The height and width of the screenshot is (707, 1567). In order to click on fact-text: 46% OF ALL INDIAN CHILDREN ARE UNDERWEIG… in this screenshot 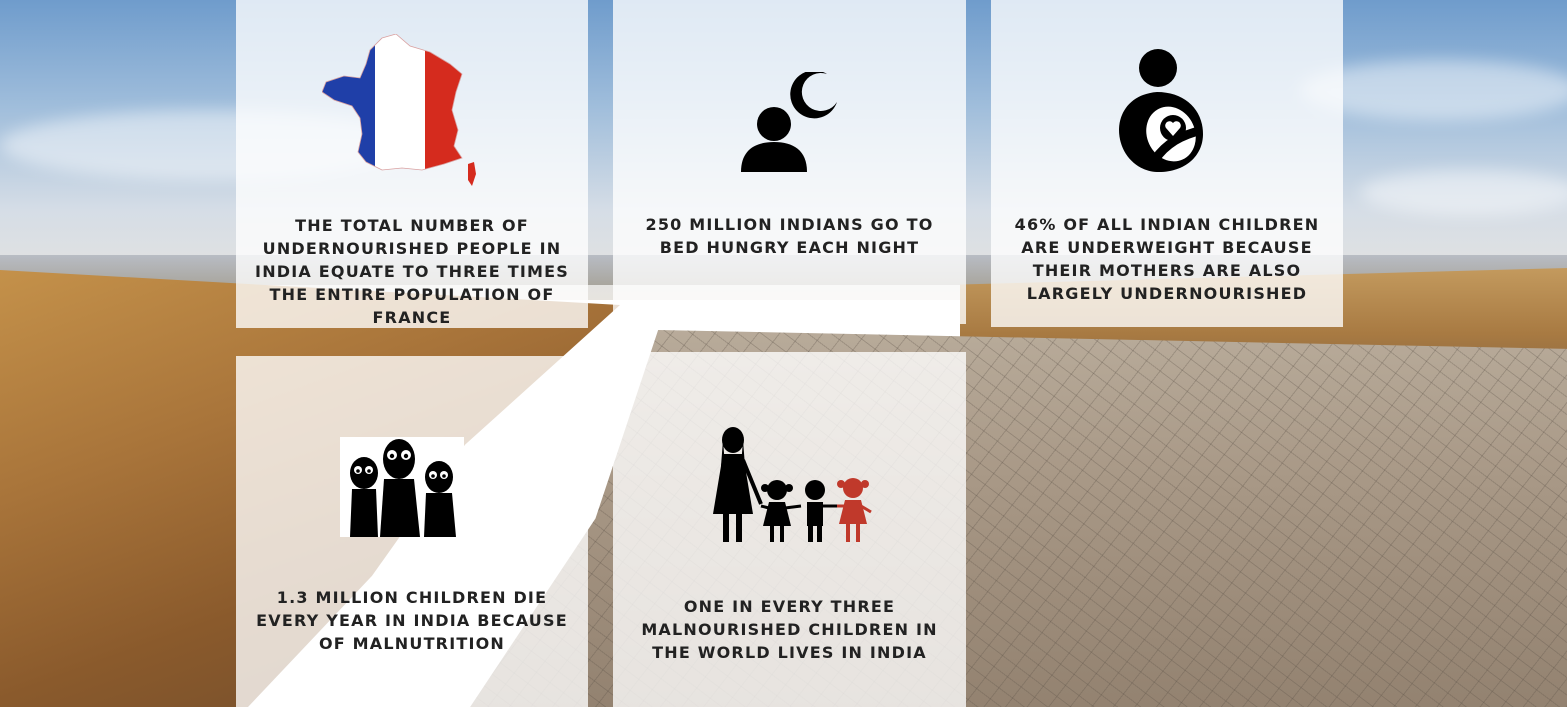, I will do `click(1167, 259)`.